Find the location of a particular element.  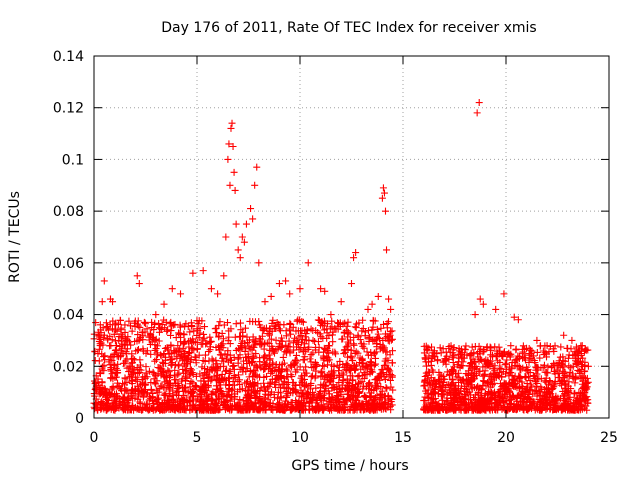

y-tick-label: 0.12 is located at coordinates (68, 109).